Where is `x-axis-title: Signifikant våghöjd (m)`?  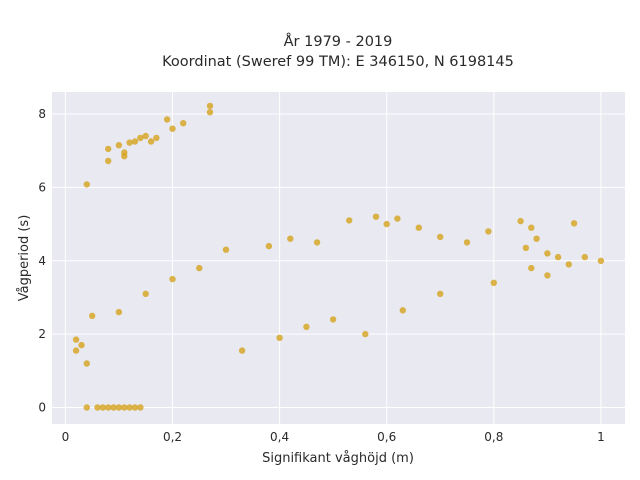
x-axis-title: Signifikant våghöjd (m) is located at coordinates (338, 458).